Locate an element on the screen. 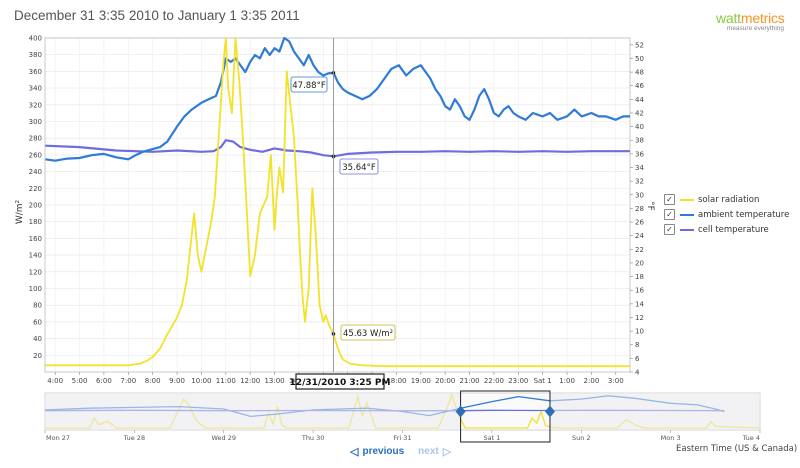 This screenshot has width=800, height=468. legend-item-ambient-temperature: ✓ ambient temperature is located at coordinates (726, 214).